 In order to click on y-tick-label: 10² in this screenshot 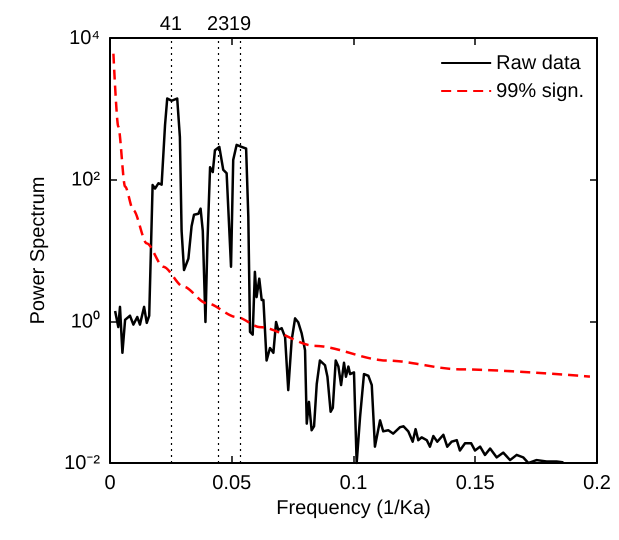, I will do `click(85, 179)`.